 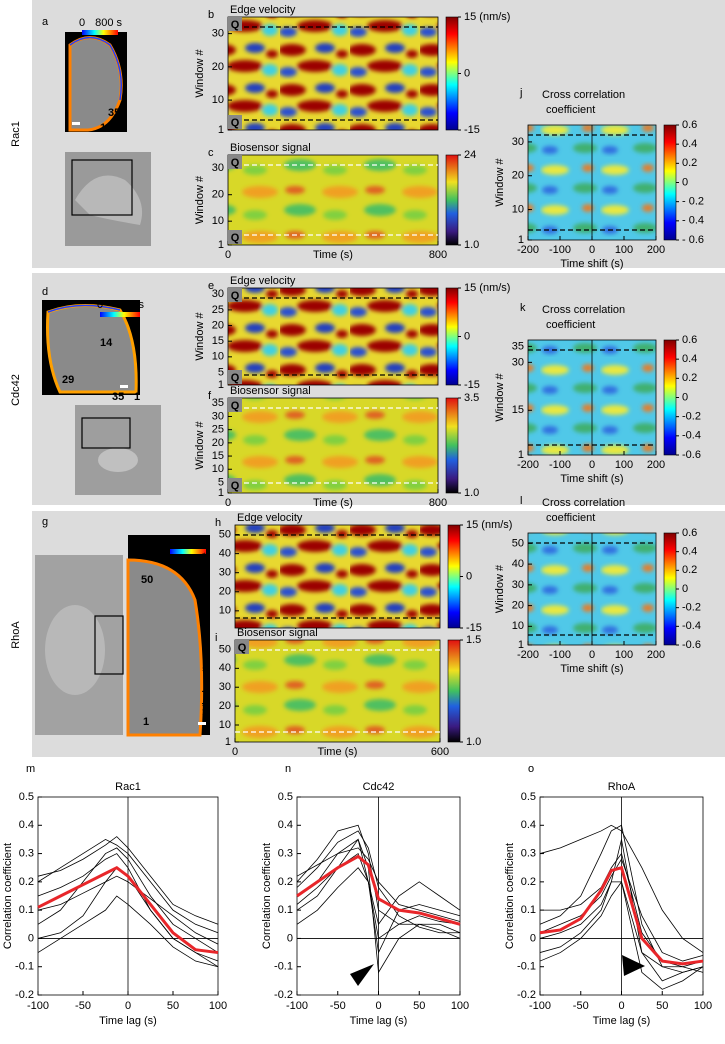 What do you see at coordinates (225, 668) in the screenshot?
I see `y-tick-label: 40` at bounding box center [225, 668].